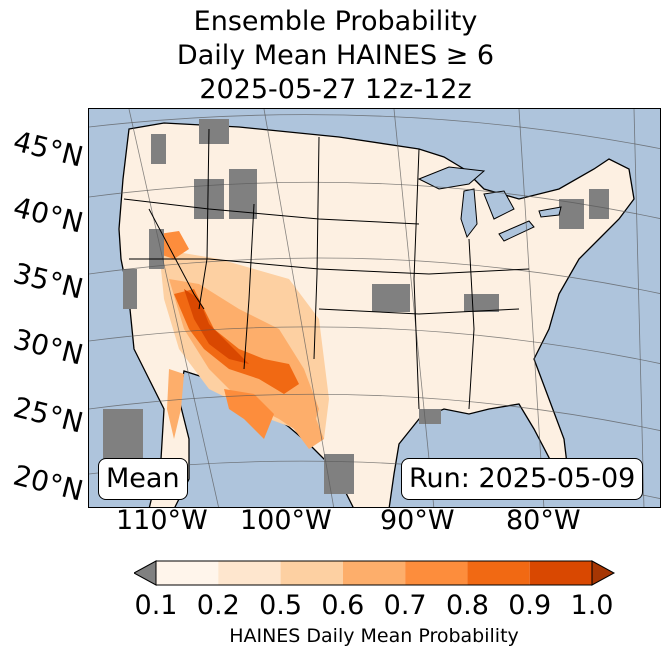 This screenshot has height=658, width=671. What do you see at coordinates (592, 605) in the screenshot?
I see `colorbar-tick-label: 1.0` at bounding box center [592, 605].